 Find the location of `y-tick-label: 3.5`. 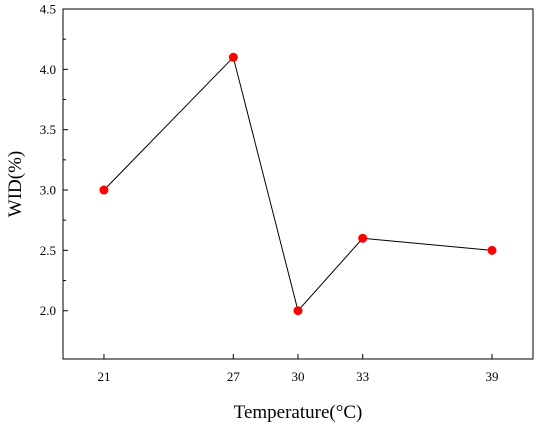

y-tick-label: 3.5 is located at coordinates (48, 129).